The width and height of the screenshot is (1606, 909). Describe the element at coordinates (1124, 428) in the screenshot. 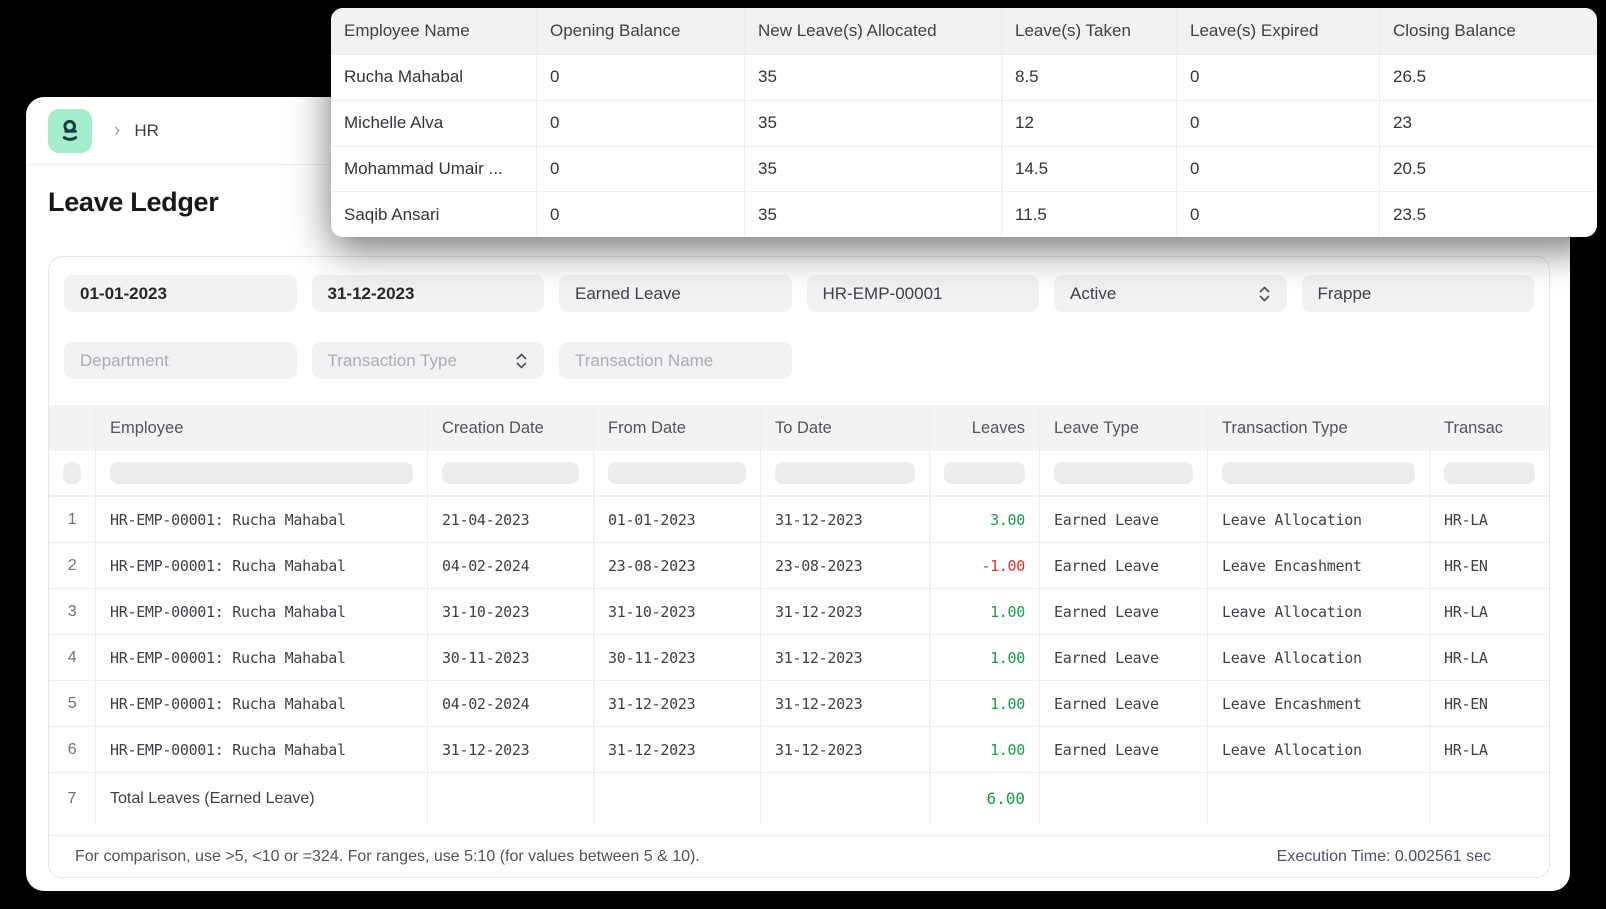

I see `column-header: Leave Type` at that location.